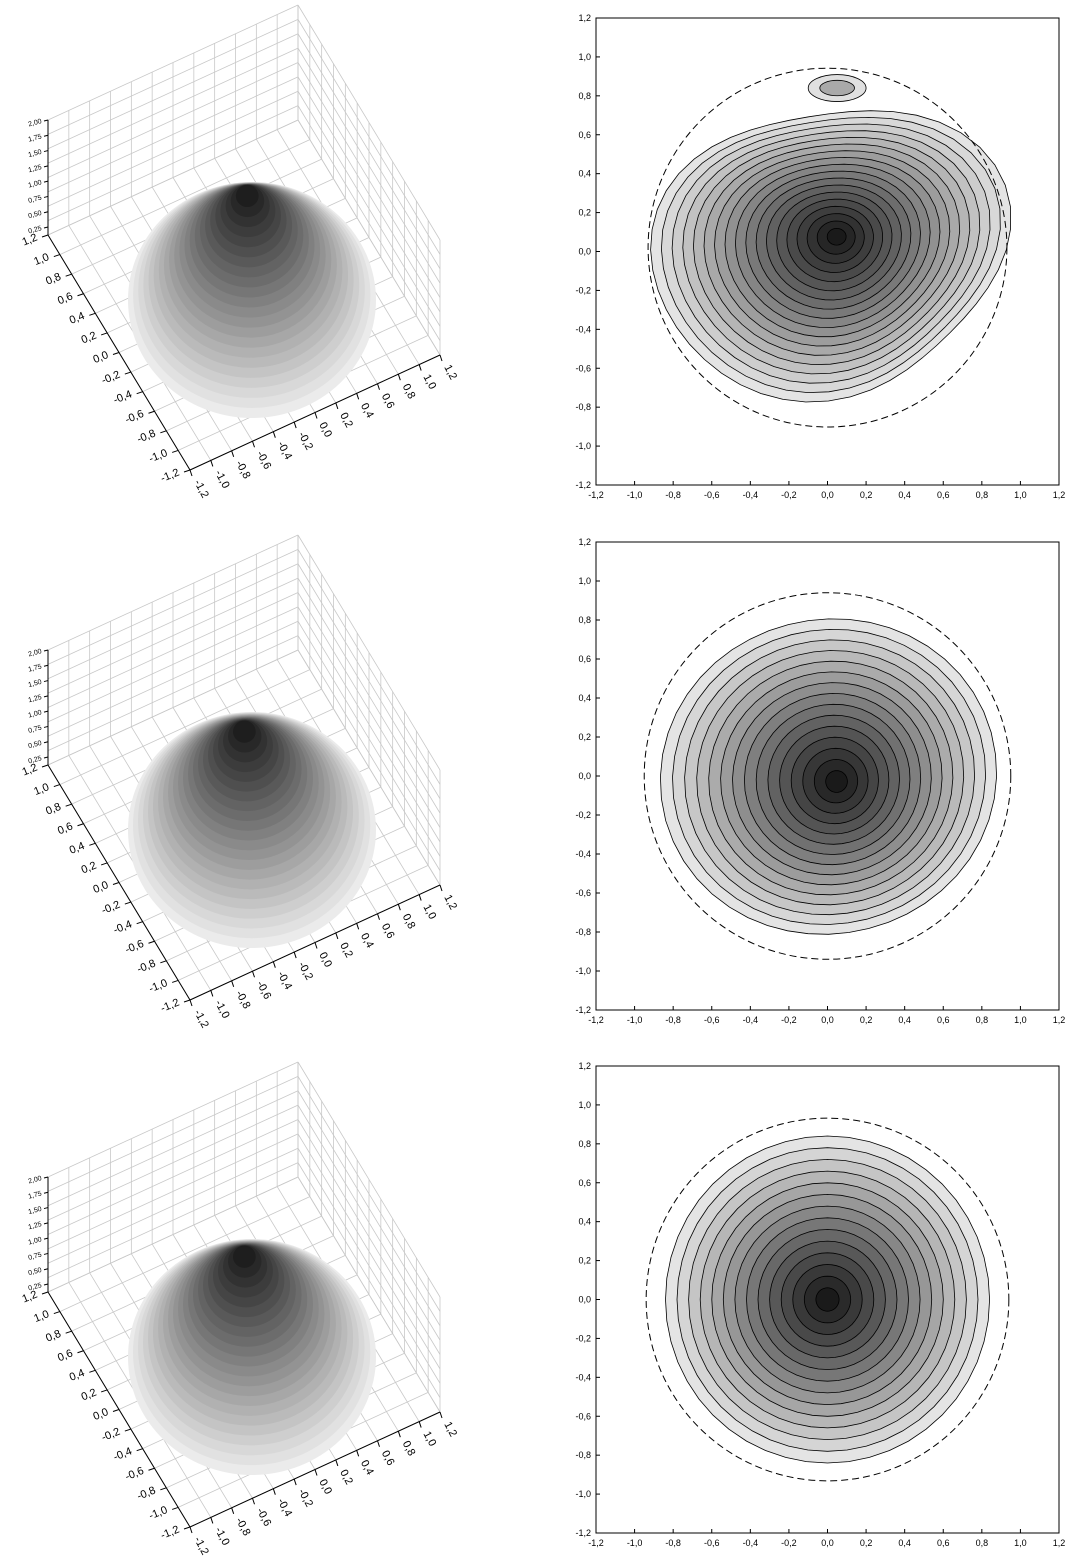  Describe the element at coordinates (584, 659) in the screenshot. I see `y-tick-label: 0,6` at that location.